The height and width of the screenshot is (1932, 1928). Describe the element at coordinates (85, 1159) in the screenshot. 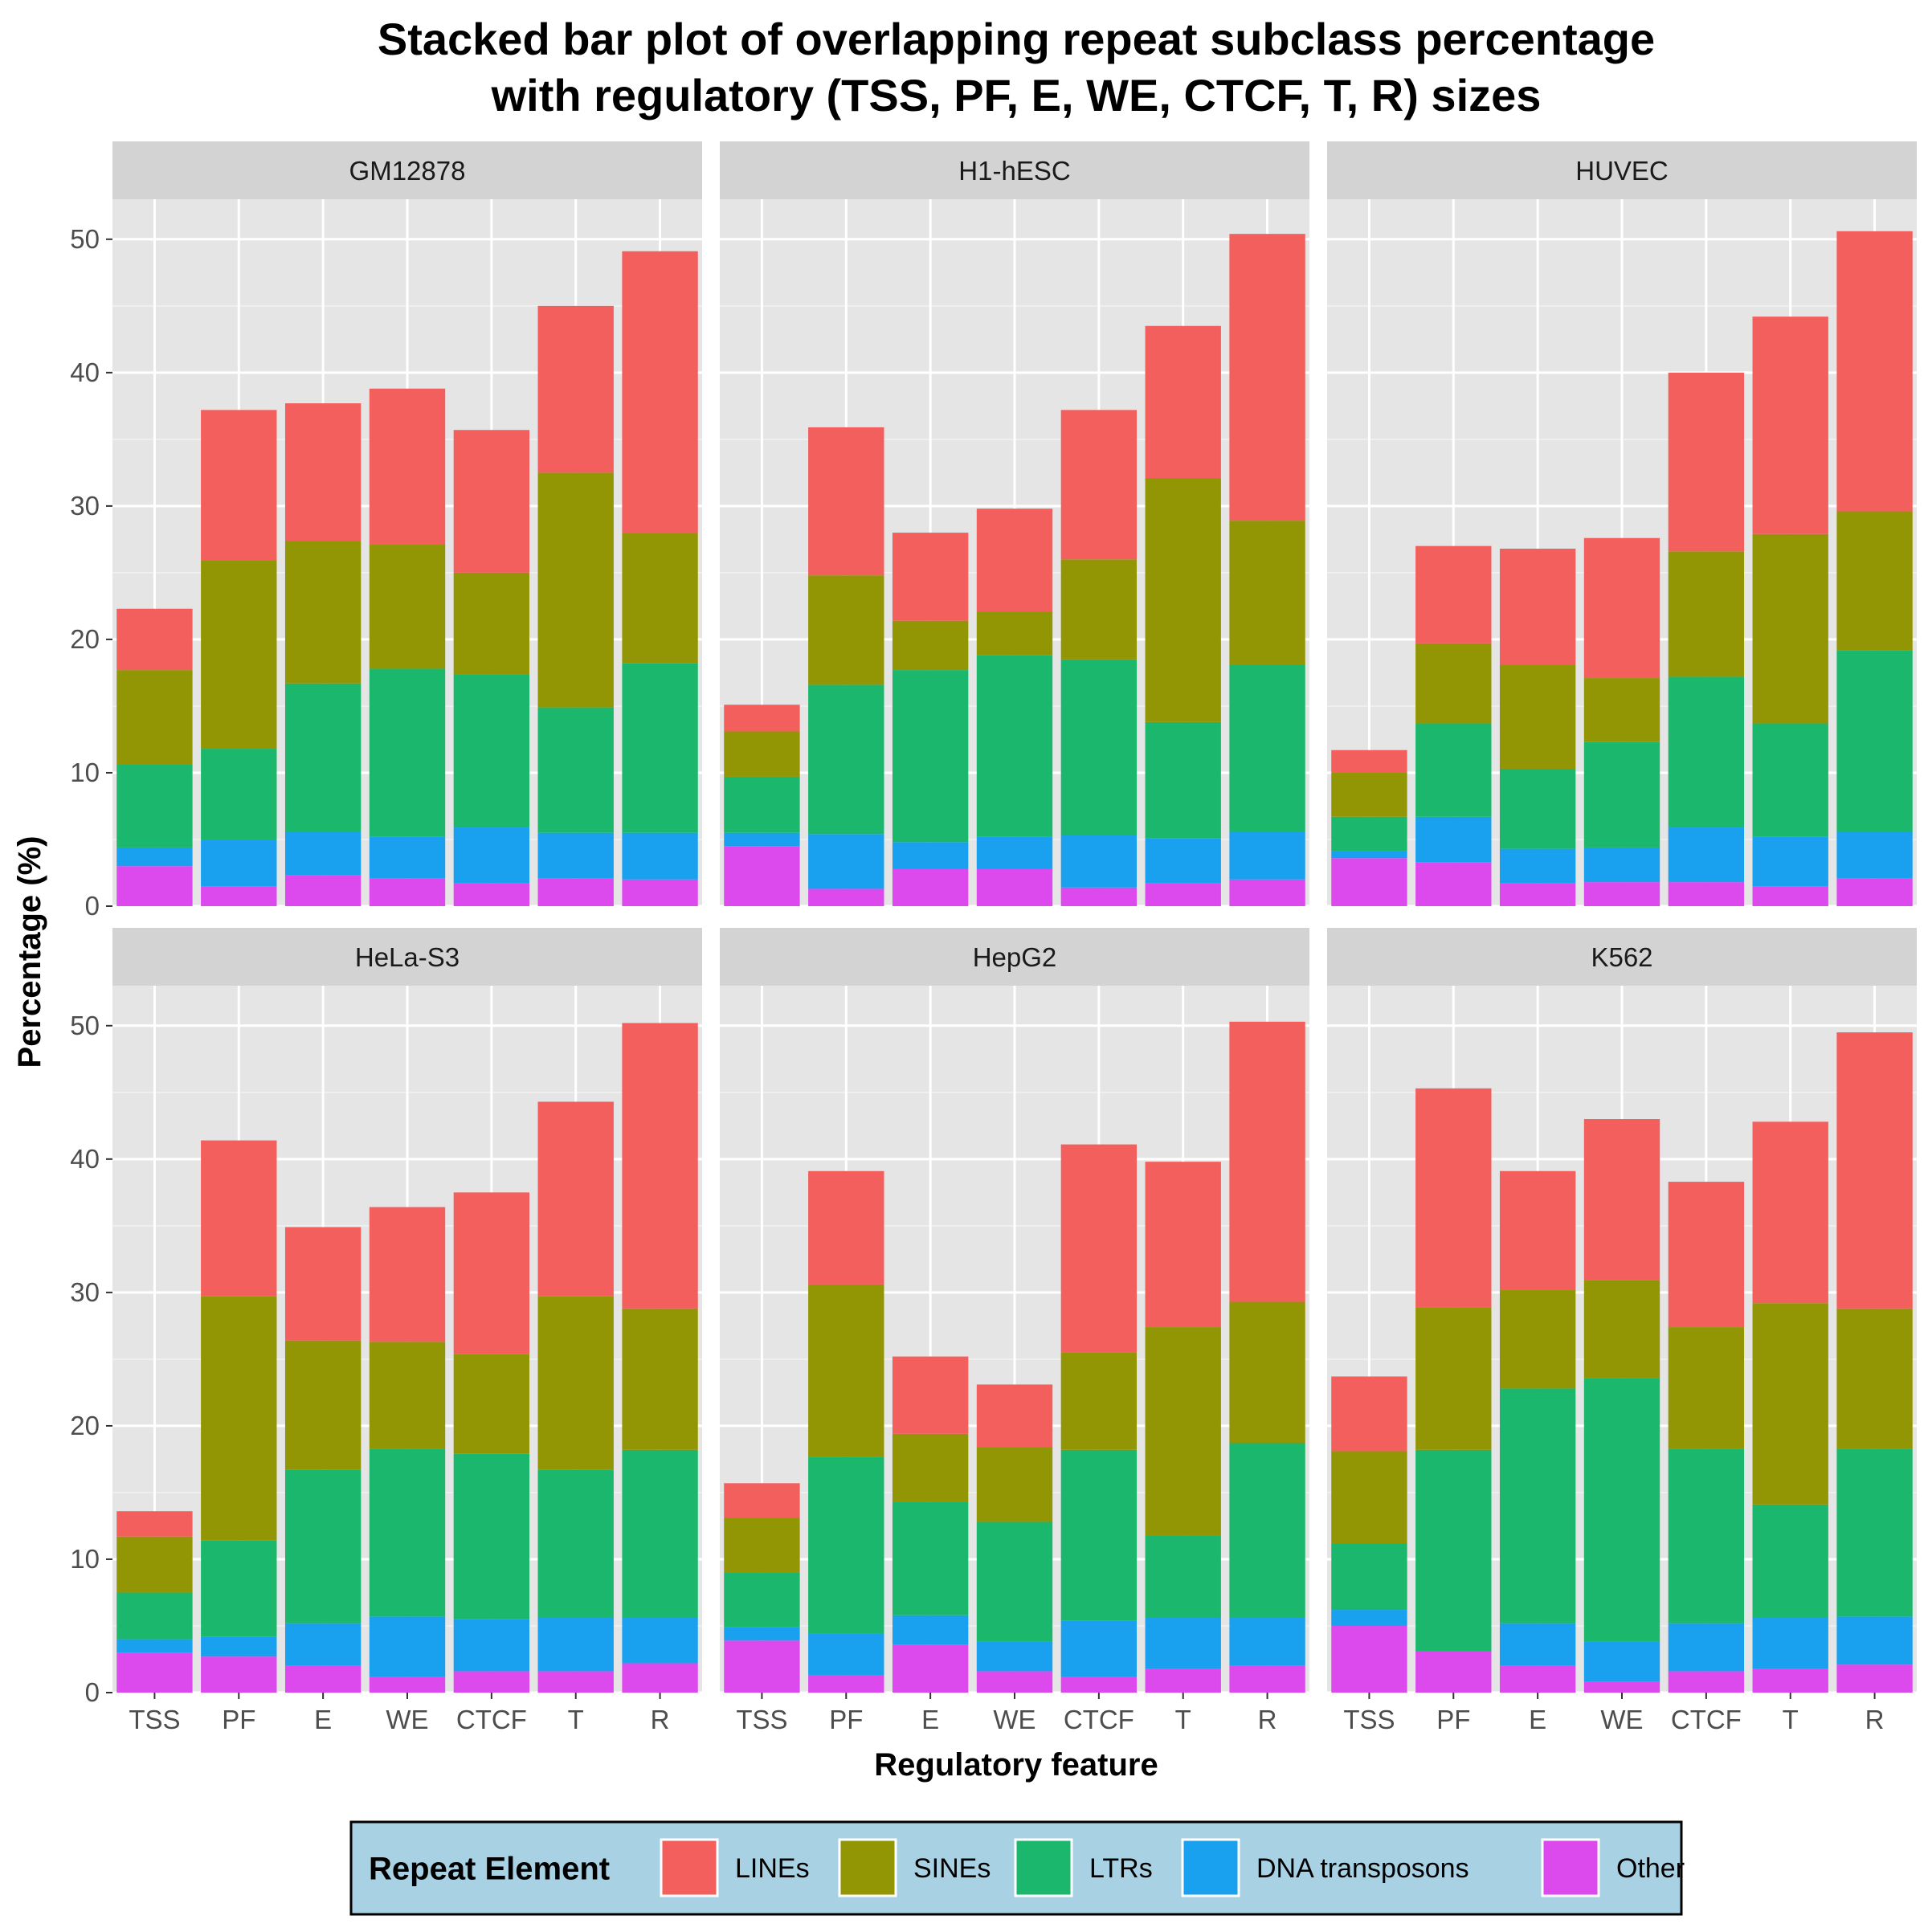

I see `y-tick-label: 40` at that location.